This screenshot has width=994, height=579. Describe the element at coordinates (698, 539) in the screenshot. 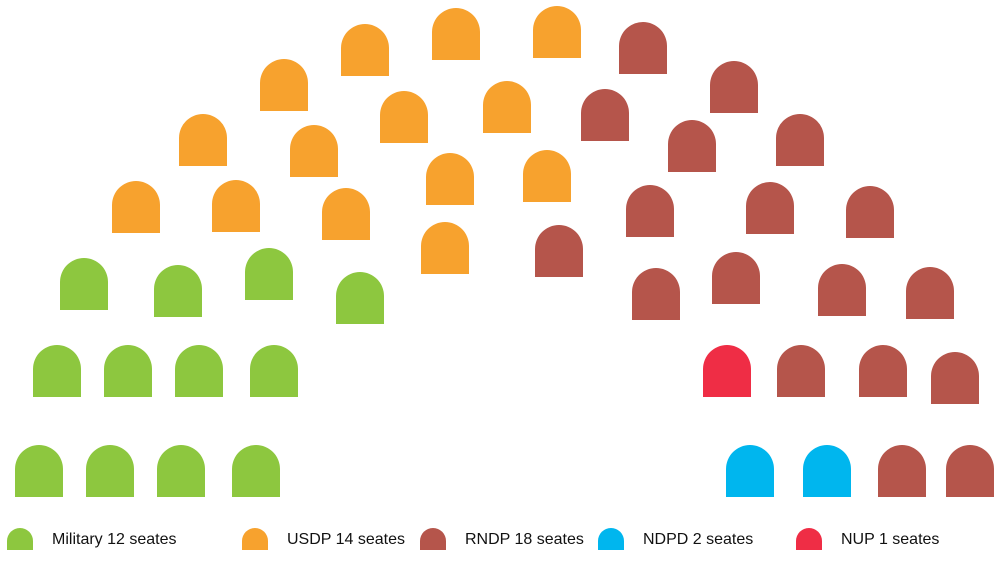

I see `legend-label: NDPD 2 seates` at that location.